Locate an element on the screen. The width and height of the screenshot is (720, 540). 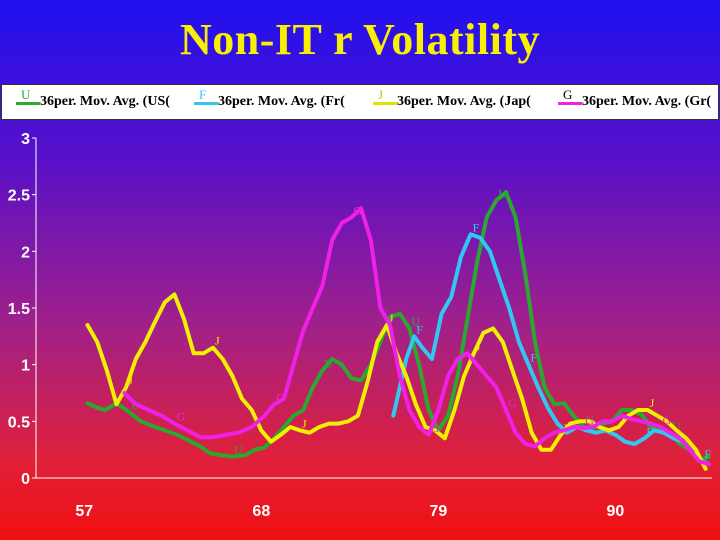
legend-symbol-jap: J is located at coordinates (381, 94).